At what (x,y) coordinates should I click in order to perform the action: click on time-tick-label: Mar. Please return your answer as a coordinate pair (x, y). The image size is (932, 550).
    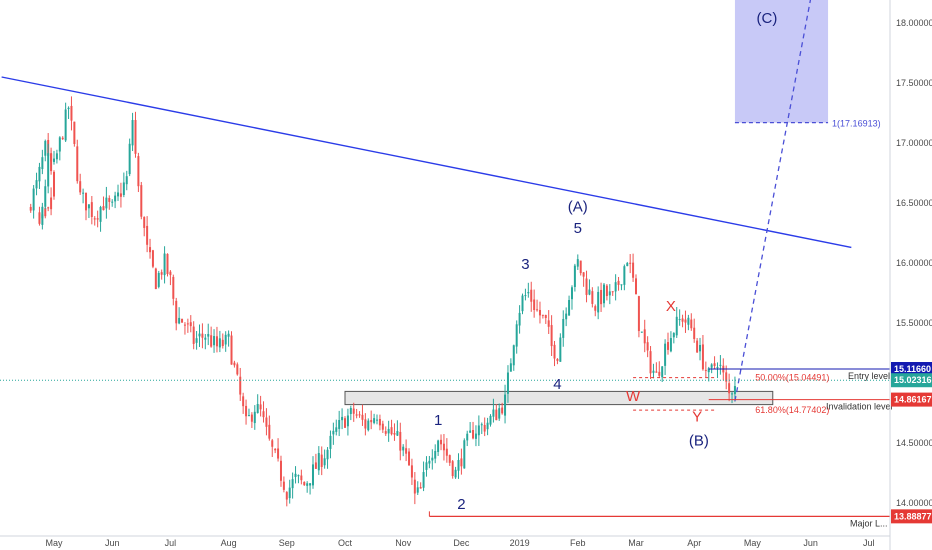
    Looking at the image, I should click on (636, 543).